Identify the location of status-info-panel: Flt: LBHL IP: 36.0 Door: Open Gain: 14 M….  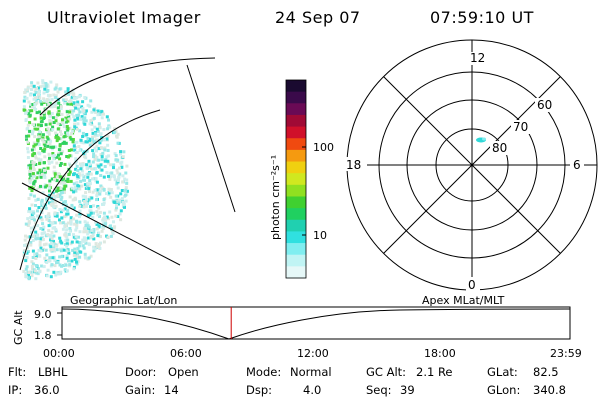
(287, 381).